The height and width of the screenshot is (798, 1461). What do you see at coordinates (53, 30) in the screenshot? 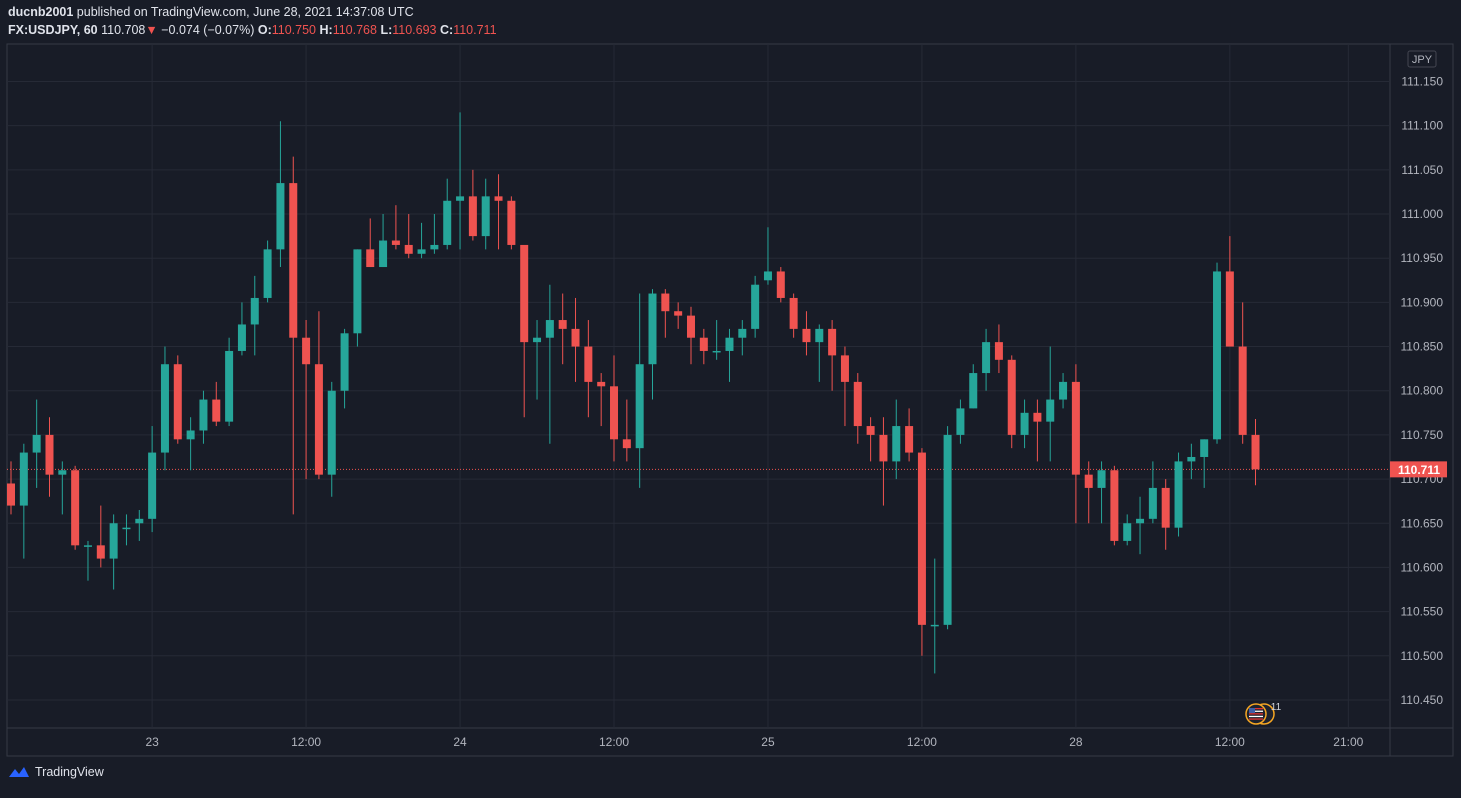
I see `symbol-label: FX:USDJPY, 60` at bounding box center [53, 30].